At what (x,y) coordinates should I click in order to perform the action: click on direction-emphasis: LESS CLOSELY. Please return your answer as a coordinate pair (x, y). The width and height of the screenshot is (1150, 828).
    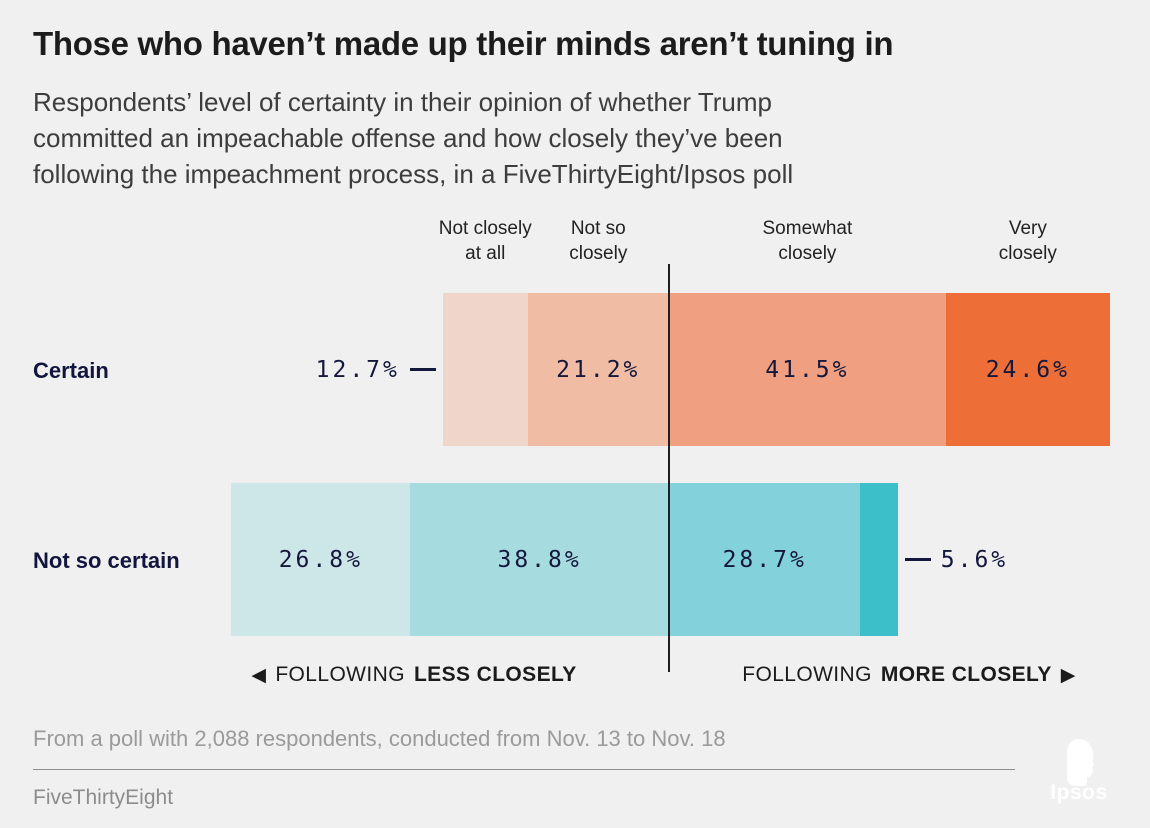
    Looking at the image, I should click on (495, 674).